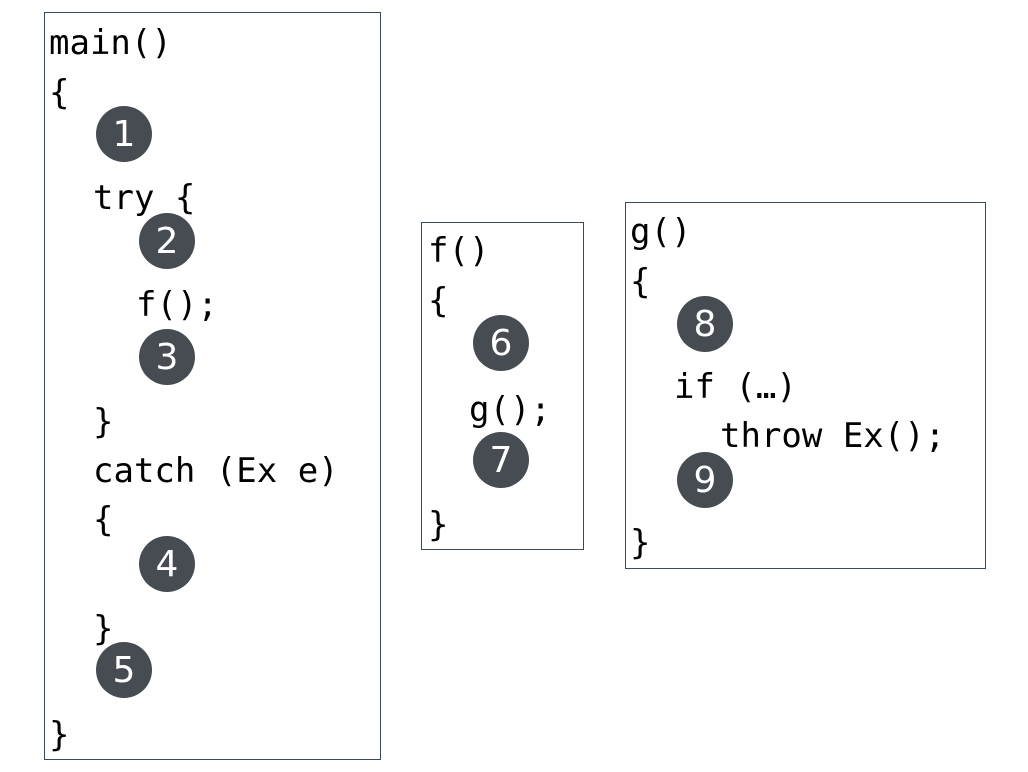  I want to click on g-open-brace: {, so click(640, 282).